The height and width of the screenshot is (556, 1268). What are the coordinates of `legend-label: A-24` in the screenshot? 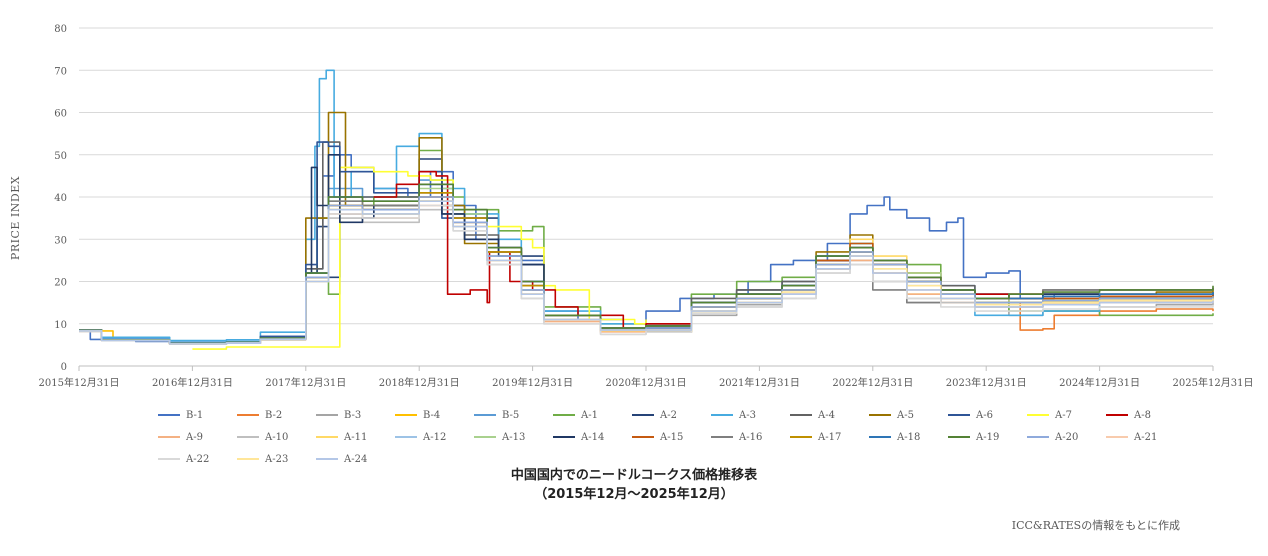 It's located at (356, 459).